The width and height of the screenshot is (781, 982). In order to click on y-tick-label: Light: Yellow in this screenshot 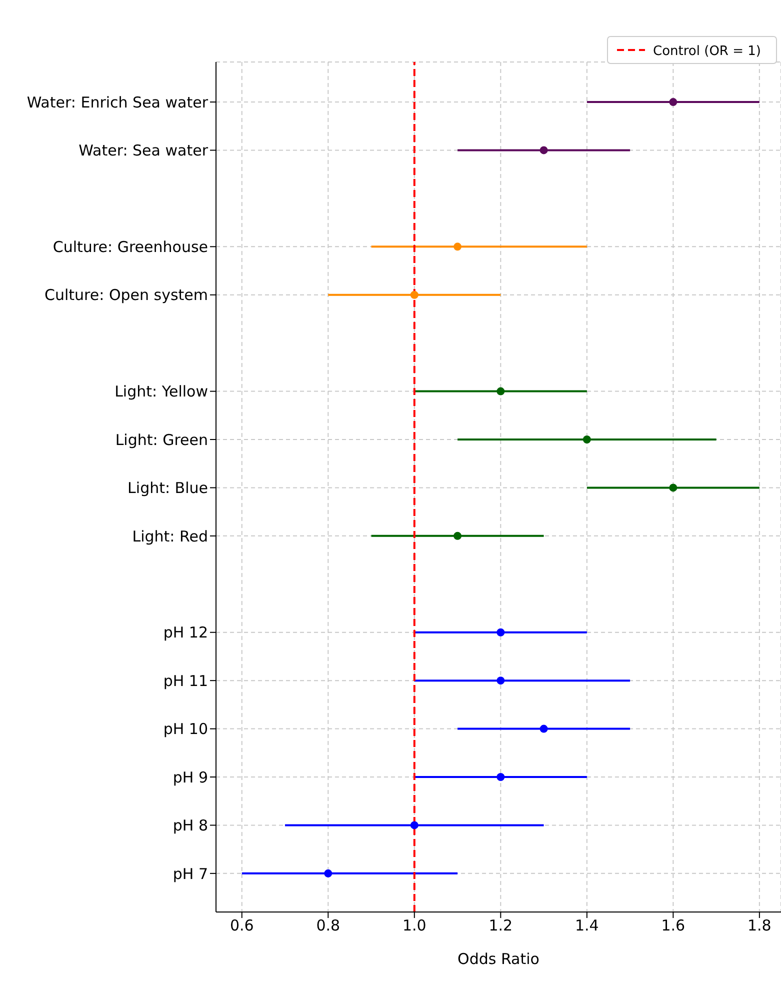, I will do `click(161, 391)`.